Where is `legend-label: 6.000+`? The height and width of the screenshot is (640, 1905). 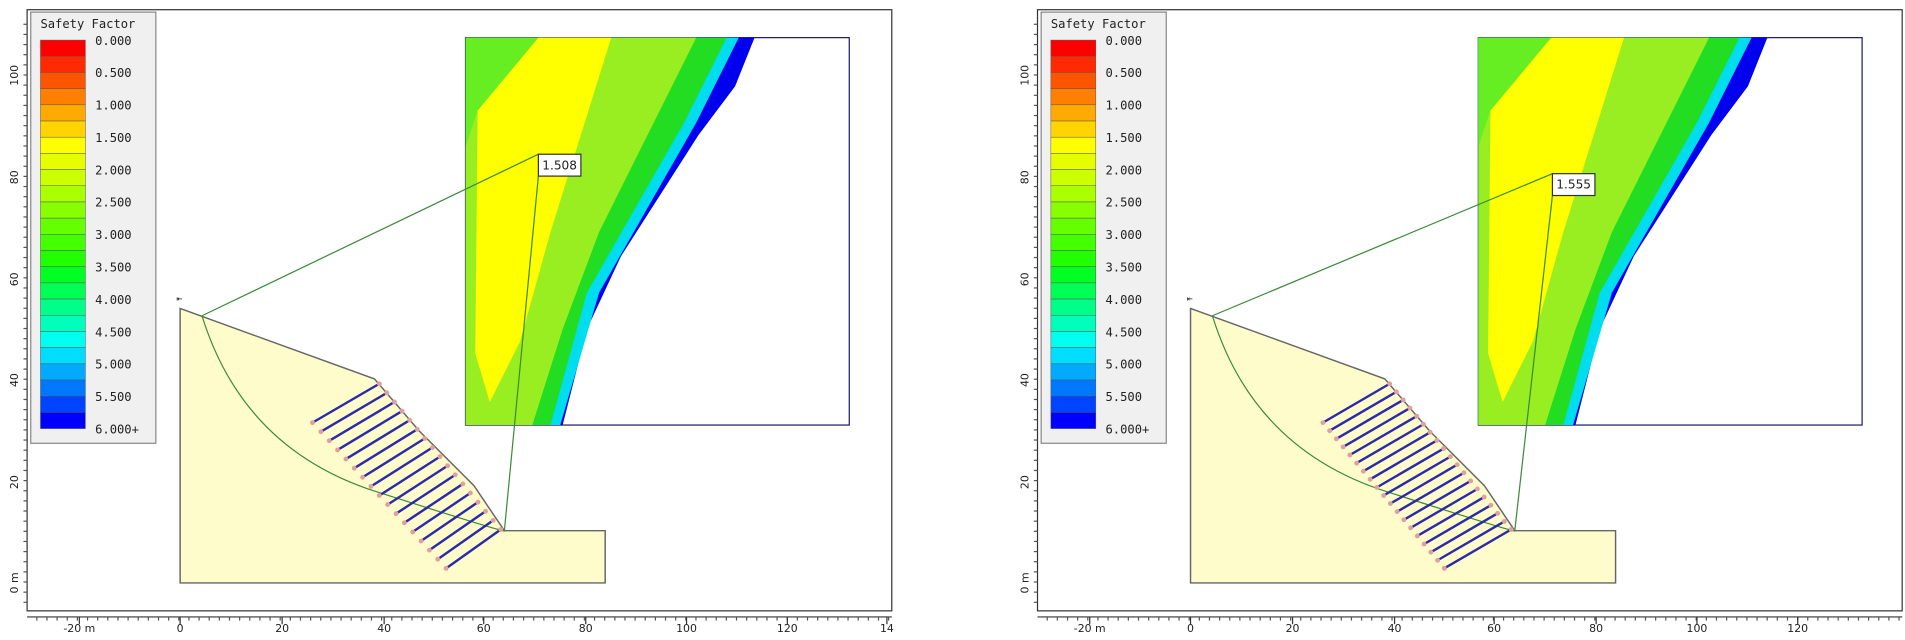 legend-label: 6.000+ is located at coordinates (117, 429).